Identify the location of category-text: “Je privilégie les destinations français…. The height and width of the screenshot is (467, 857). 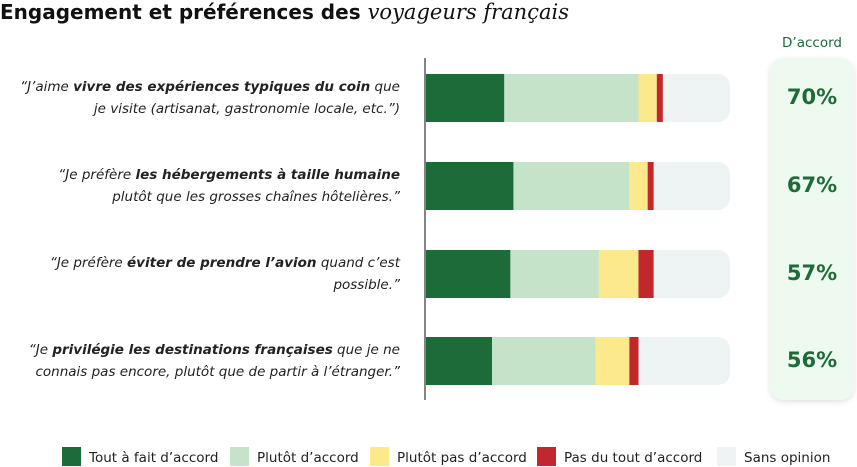
(210, 361).